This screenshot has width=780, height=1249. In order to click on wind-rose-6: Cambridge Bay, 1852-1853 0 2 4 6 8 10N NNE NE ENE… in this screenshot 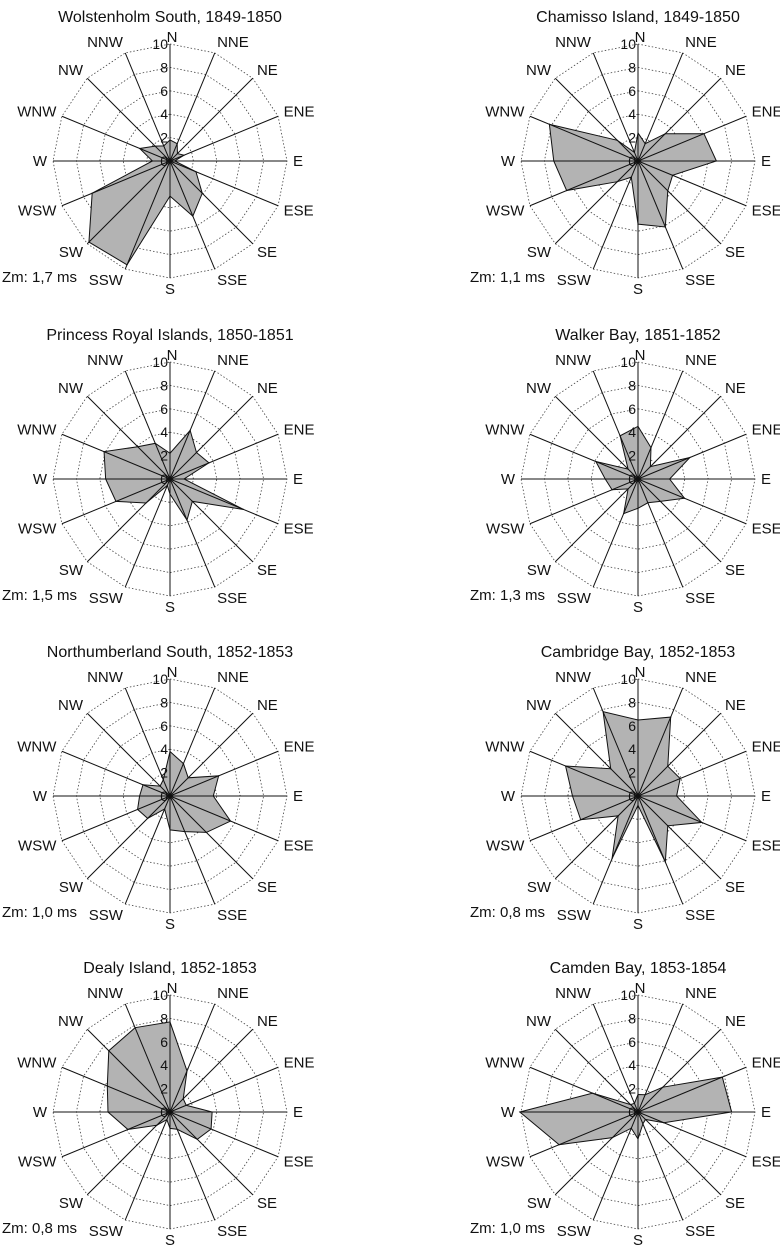, I will do `click(625, 788)`.